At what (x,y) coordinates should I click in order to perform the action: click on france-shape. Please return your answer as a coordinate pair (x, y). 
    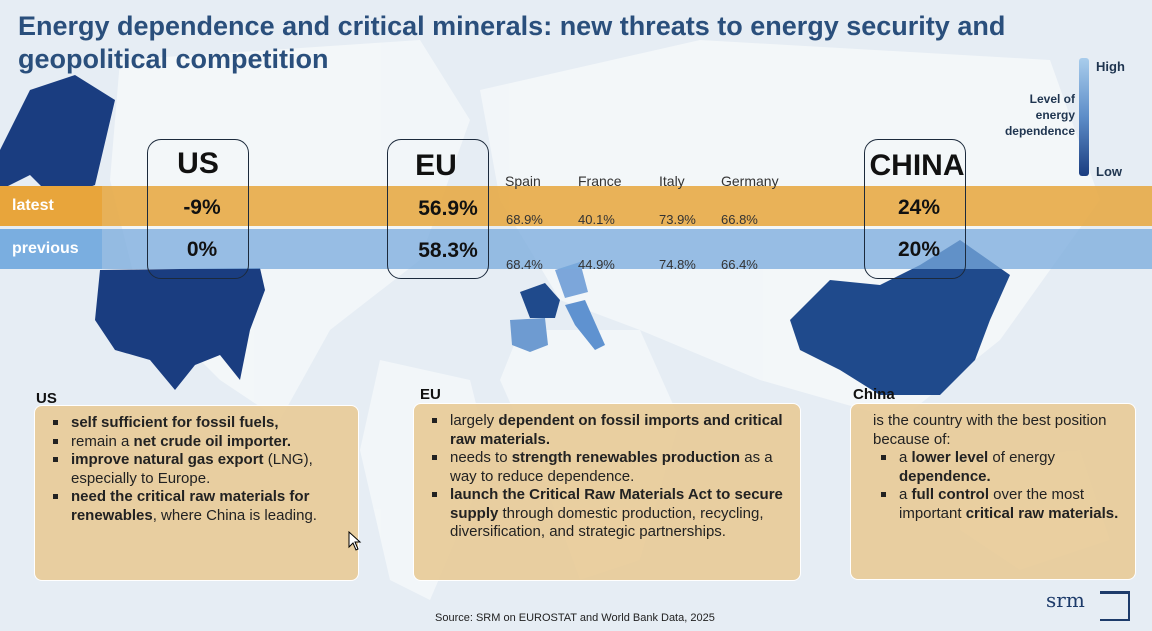
    Looking at the image, I should click on (540, 300).